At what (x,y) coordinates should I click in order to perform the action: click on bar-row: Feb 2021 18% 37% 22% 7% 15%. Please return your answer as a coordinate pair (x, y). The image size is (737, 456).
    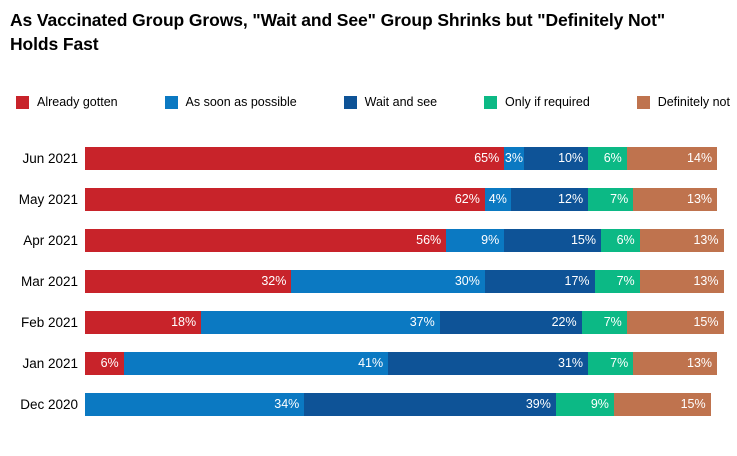
    Looking at the image, I should click on (365, 322).